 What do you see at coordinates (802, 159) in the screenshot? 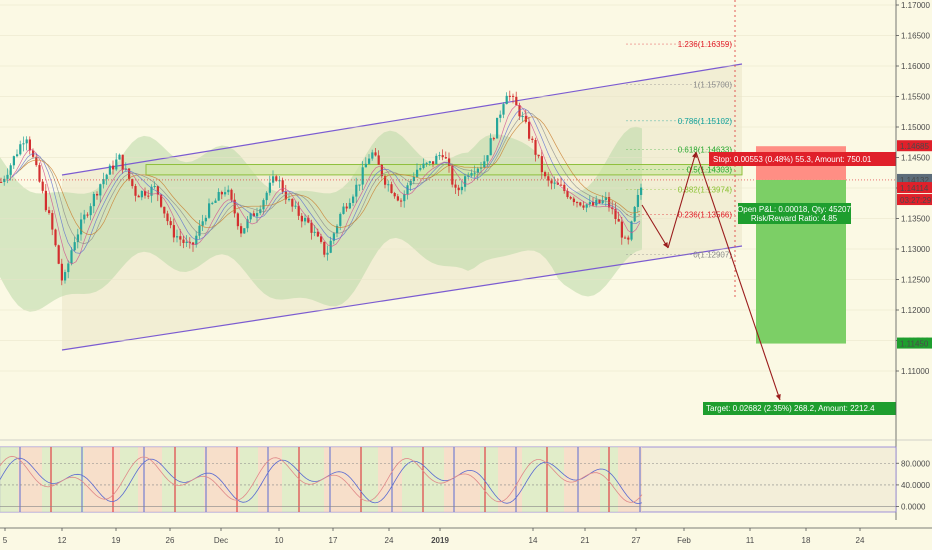
I see `stop-label-bg` at bounding box center [802, 159].